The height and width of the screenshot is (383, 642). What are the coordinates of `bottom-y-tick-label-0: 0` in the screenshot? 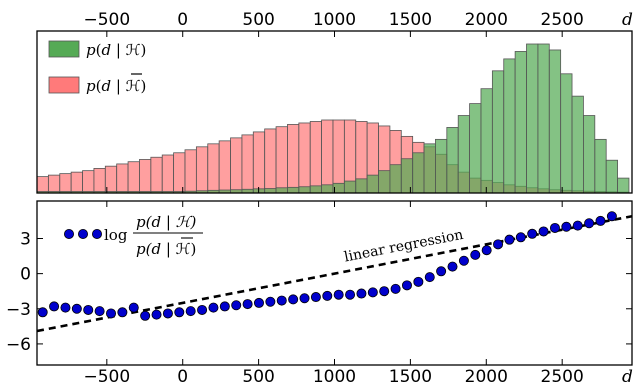 It's located at (25, 275).